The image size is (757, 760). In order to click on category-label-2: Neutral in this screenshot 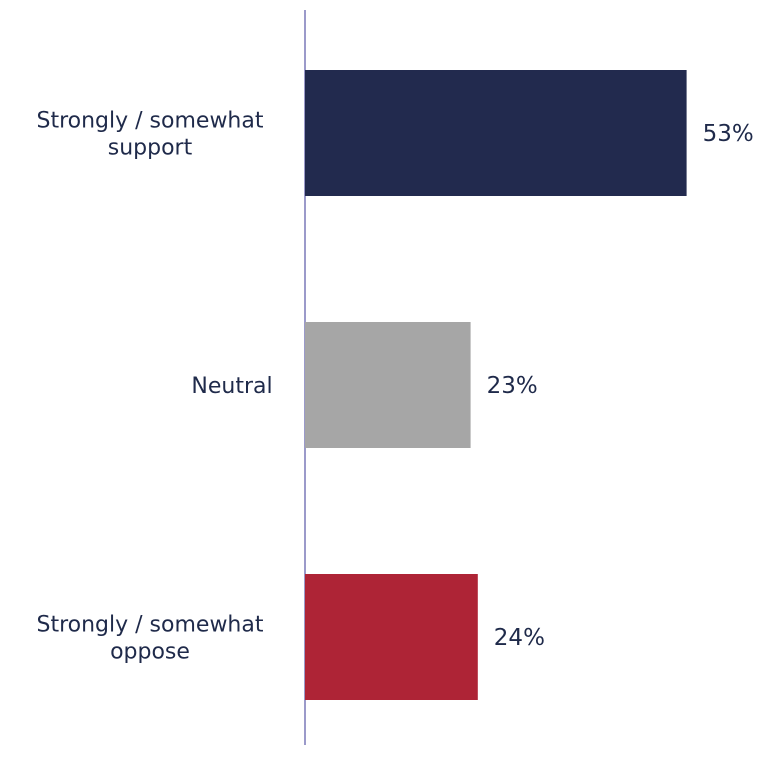, I will do `click(231, 386)`.